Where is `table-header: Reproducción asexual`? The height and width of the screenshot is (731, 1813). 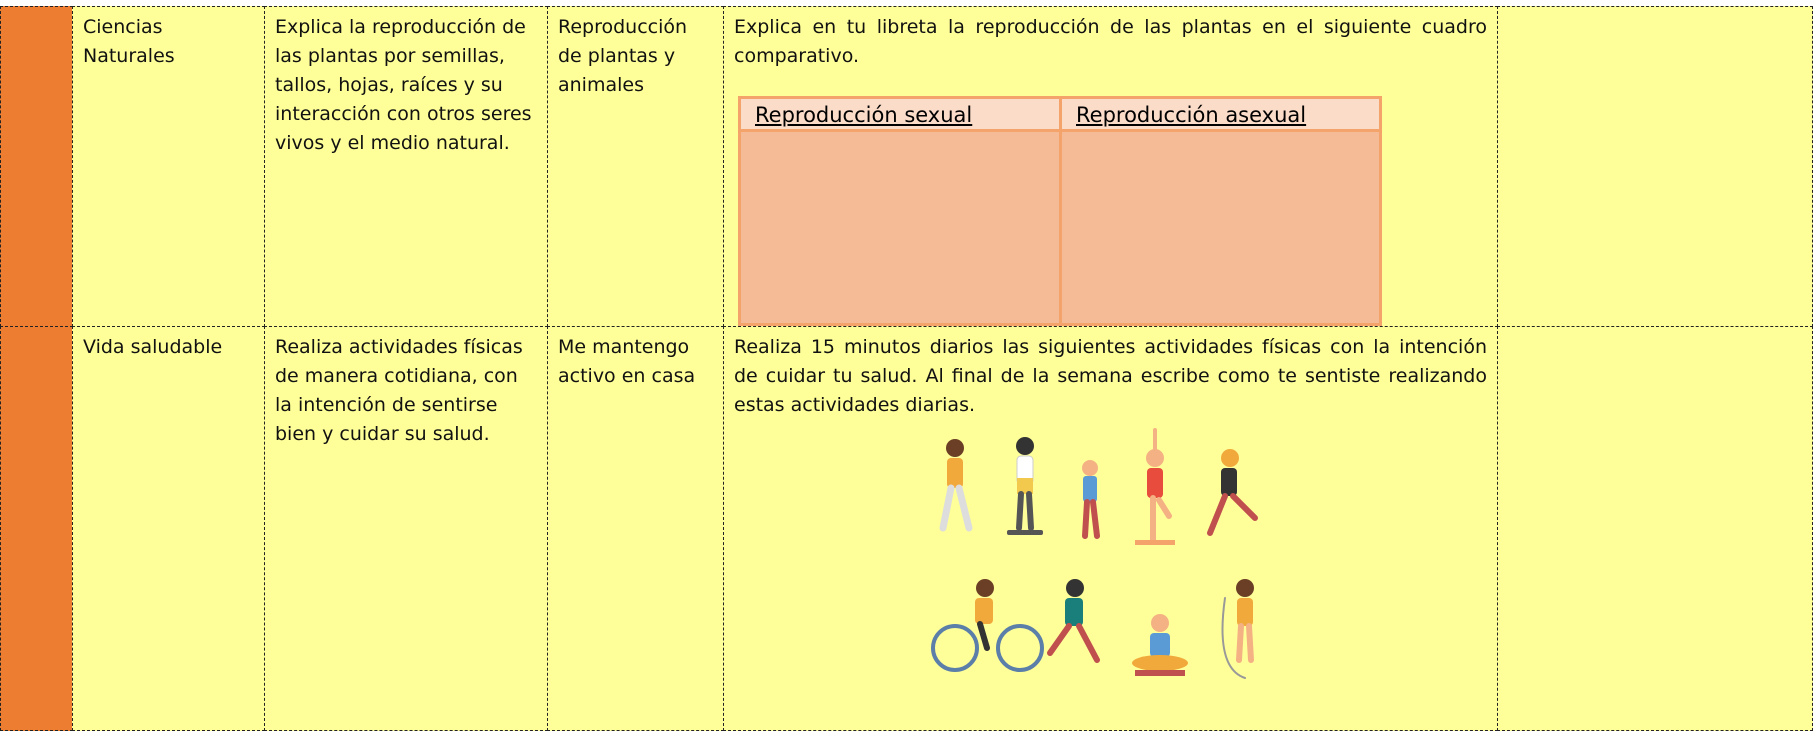
table-header: Reproducción asexual is located at coordinates (1220, 115).